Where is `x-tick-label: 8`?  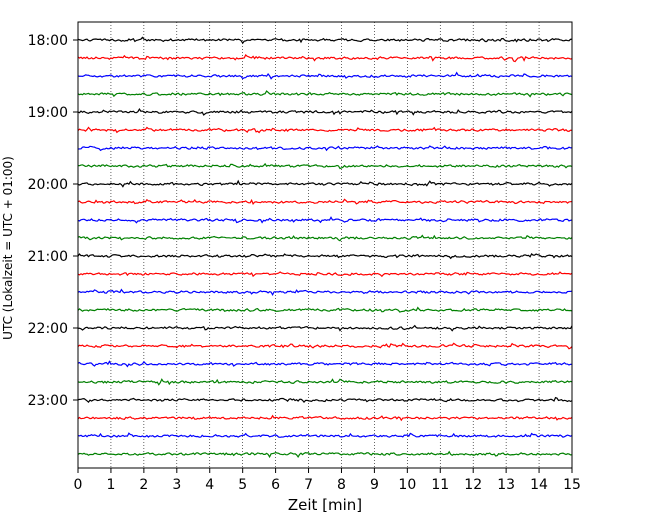 x-tick-label: 8 is located at coordinates (341, 485).